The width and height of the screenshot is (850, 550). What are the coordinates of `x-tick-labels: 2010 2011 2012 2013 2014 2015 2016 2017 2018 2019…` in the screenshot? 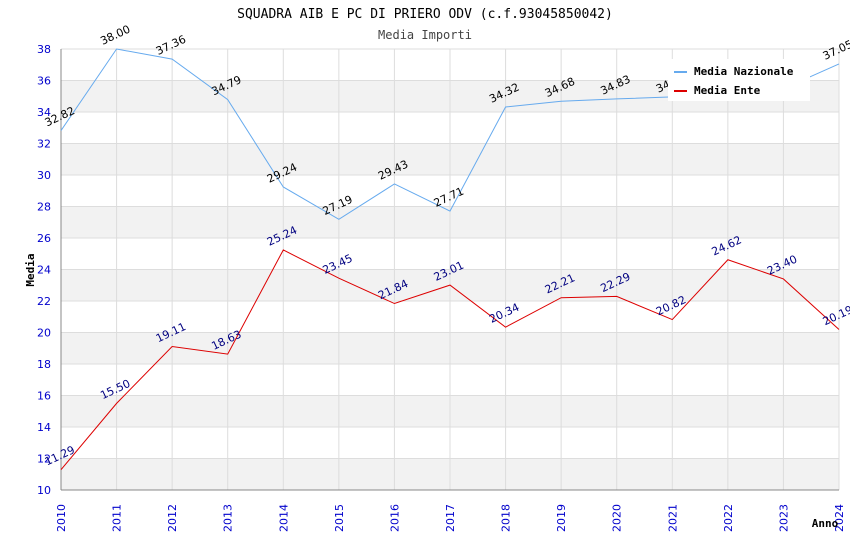 It's located at (450, 518).